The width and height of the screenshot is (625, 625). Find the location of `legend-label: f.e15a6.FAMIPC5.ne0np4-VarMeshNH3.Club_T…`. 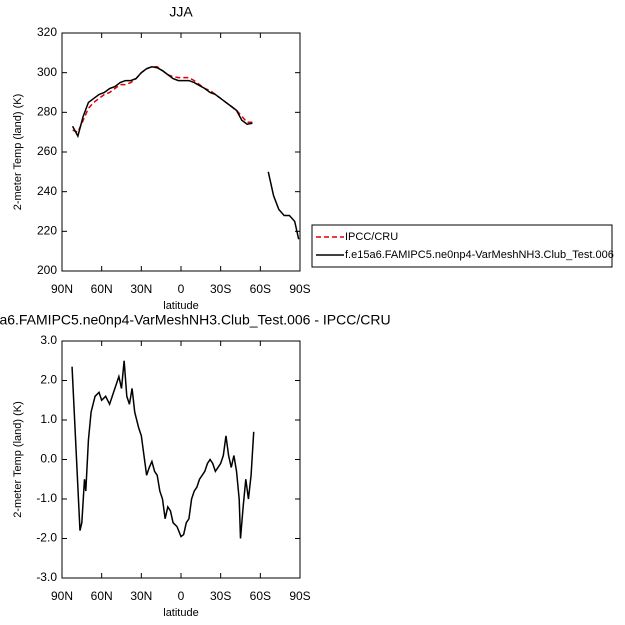

legend-label: f.e15a6.FAMIPC5.ne0np4-VarMeshNH3.Club_T… is located at coordinates (479, 255).